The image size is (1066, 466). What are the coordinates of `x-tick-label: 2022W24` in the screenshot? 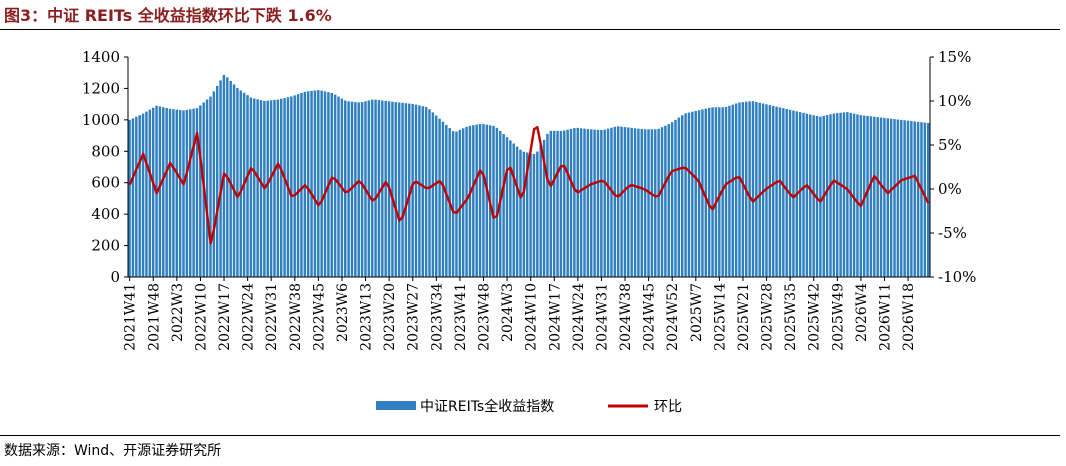 It's located at (249, 317).